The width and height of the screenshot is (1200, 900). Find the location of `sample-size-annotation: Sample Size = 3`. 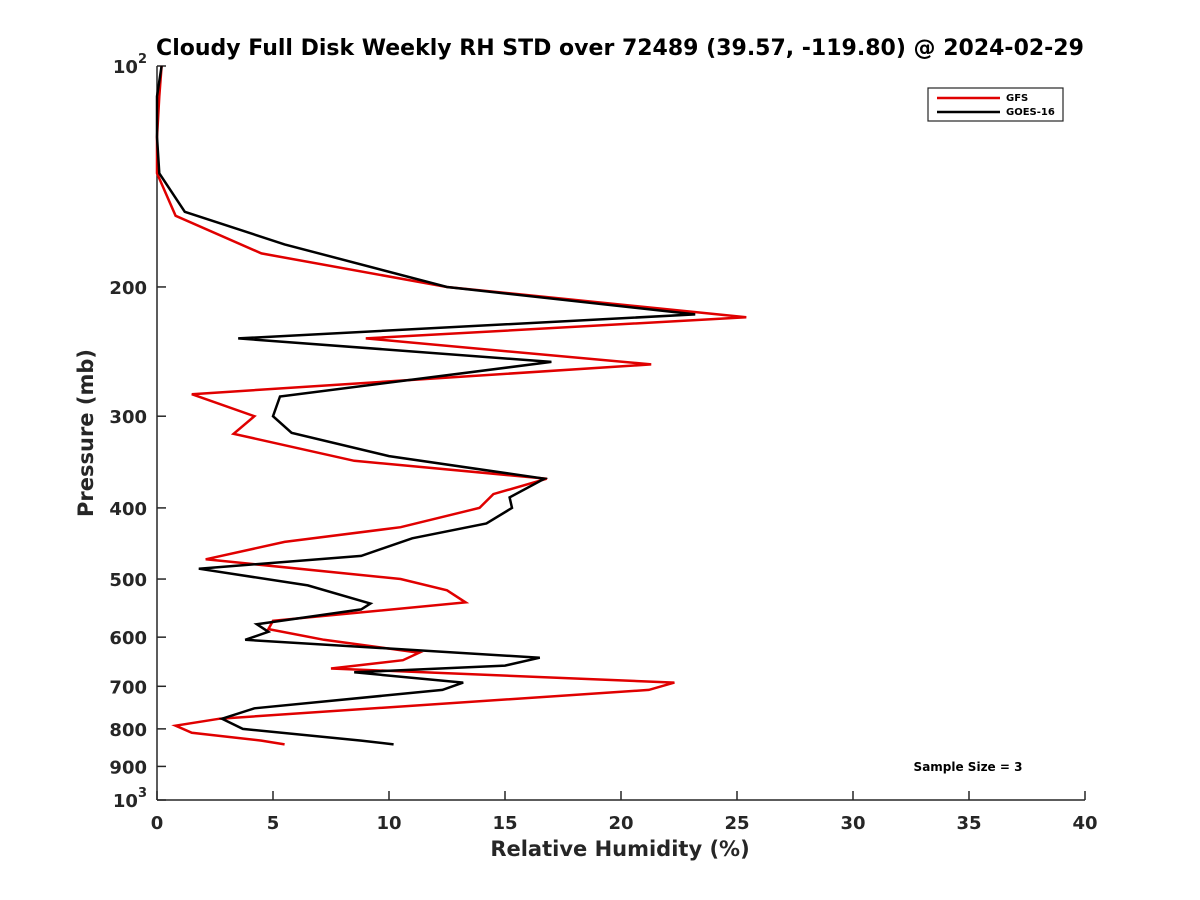

sample-size-annotation: Sample Size = 3 is located at coordinates (968, 767).